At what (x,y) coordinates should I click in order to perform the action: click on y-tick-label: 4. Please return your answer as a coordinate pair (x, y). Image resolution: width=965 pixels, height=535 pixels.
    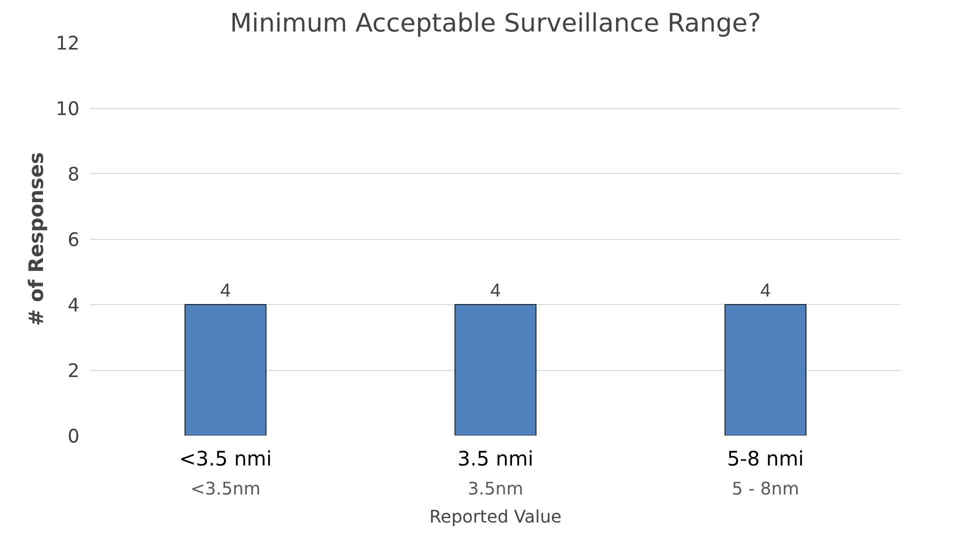
    Looking at the image, I should click on (74, 306).